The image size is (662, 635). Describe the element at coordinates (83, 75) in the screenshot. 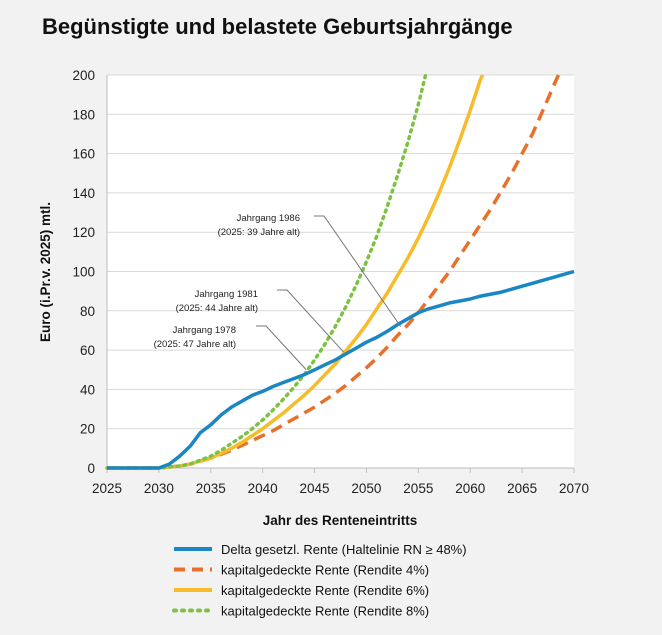

I see `y-tick-label: 200` at that location.